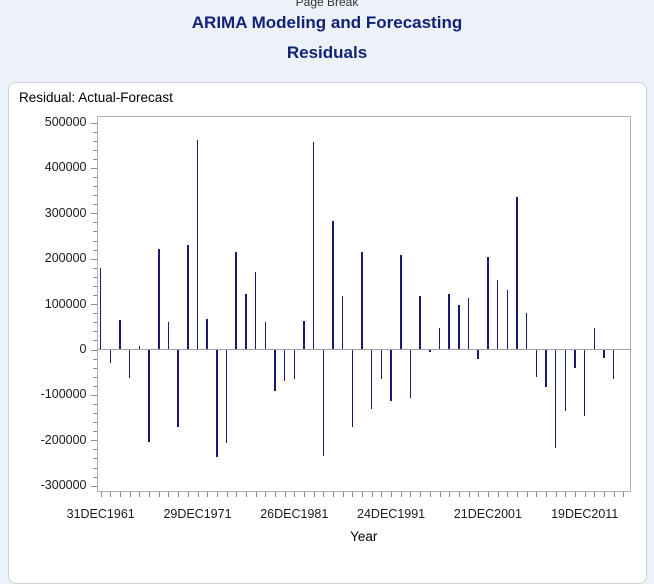 Image resolution: width=654 pixels, height=584 pixels. I want to click on y-tick-label: -100000, so click(63, 394).